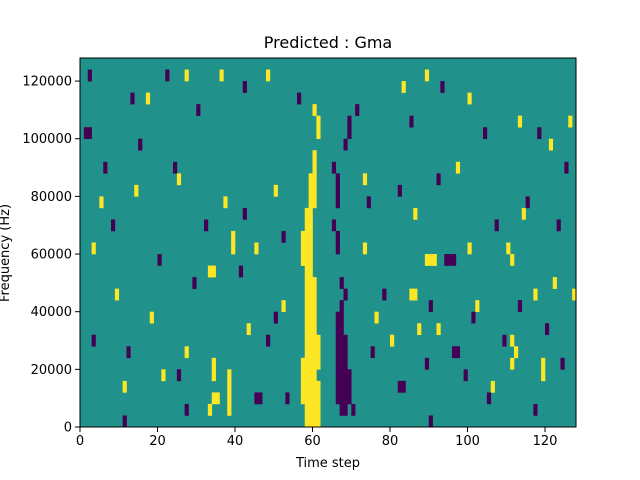  I want to click on y-tick-label: 40000, so click(51, 312).